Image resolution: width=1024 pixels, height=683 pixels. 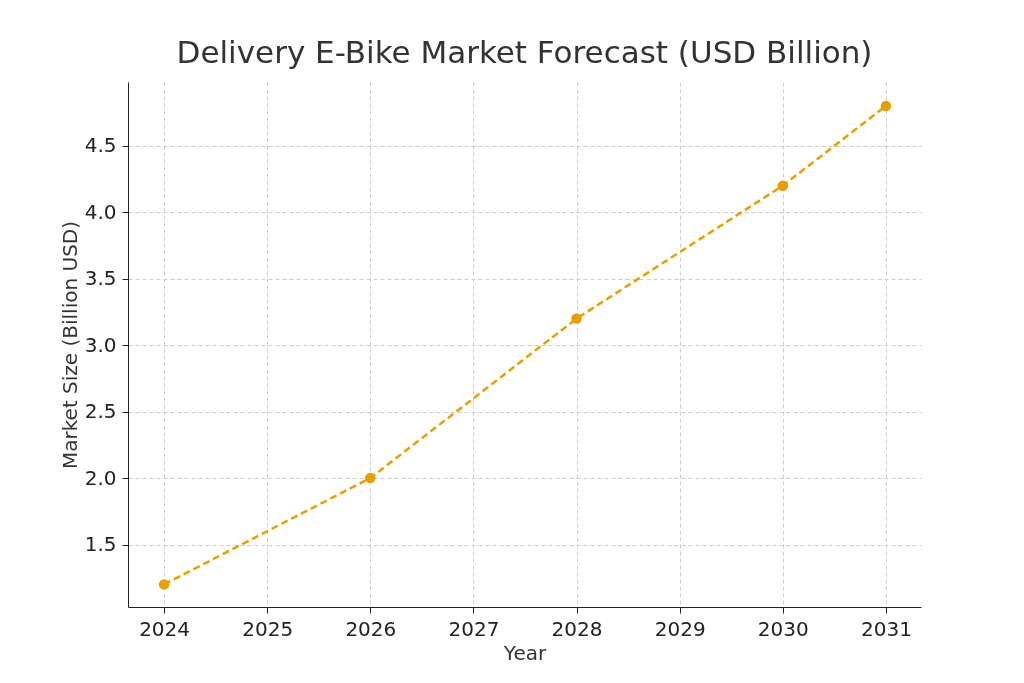 I want to click on y-tick-label: 2.5, so click(x=100, y=411).